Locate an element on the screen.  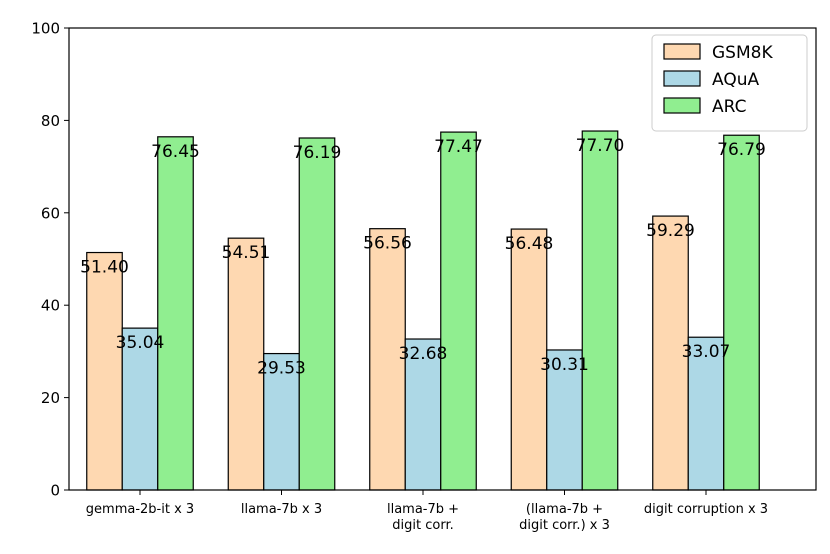
data-label-arc-1: 76.19 is located at coordinates (317, 153).